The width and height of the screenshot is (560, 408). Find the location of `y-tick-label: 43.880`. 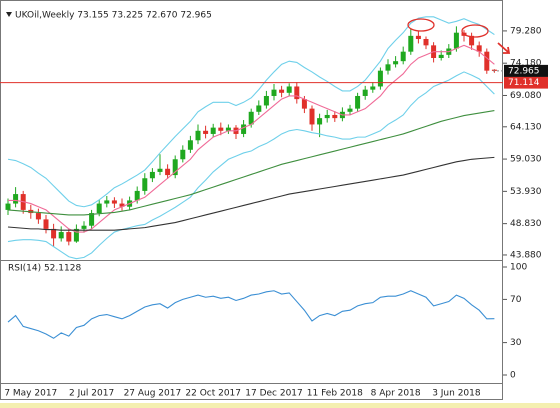

y-tick-label: 43.880 is located at coordinates (526, 255).